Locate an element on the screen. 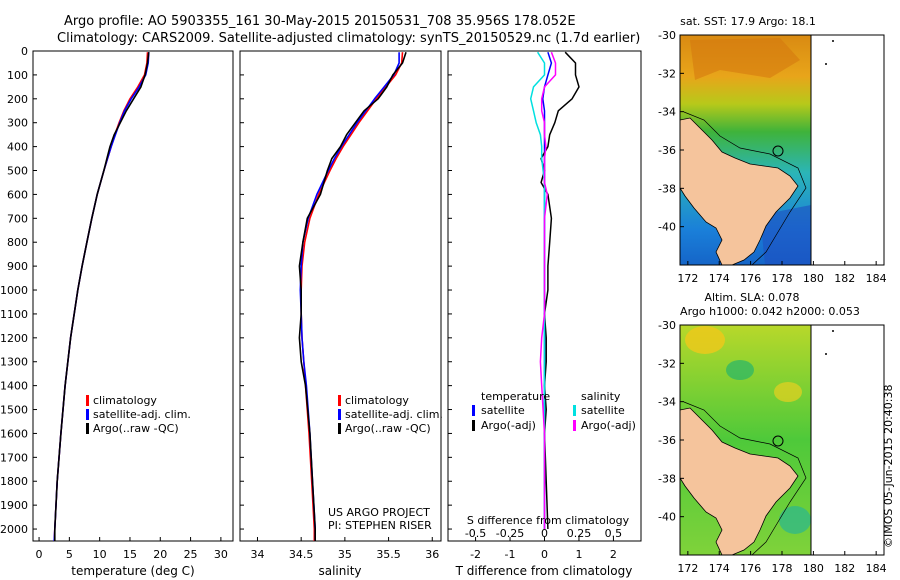 This screenshot has width=900, height=580. sst-map-ticks: 172 174 176 178 180 182 184 -30 -32 -34 -36 -38 -40 is located at coordinates (772, 157).